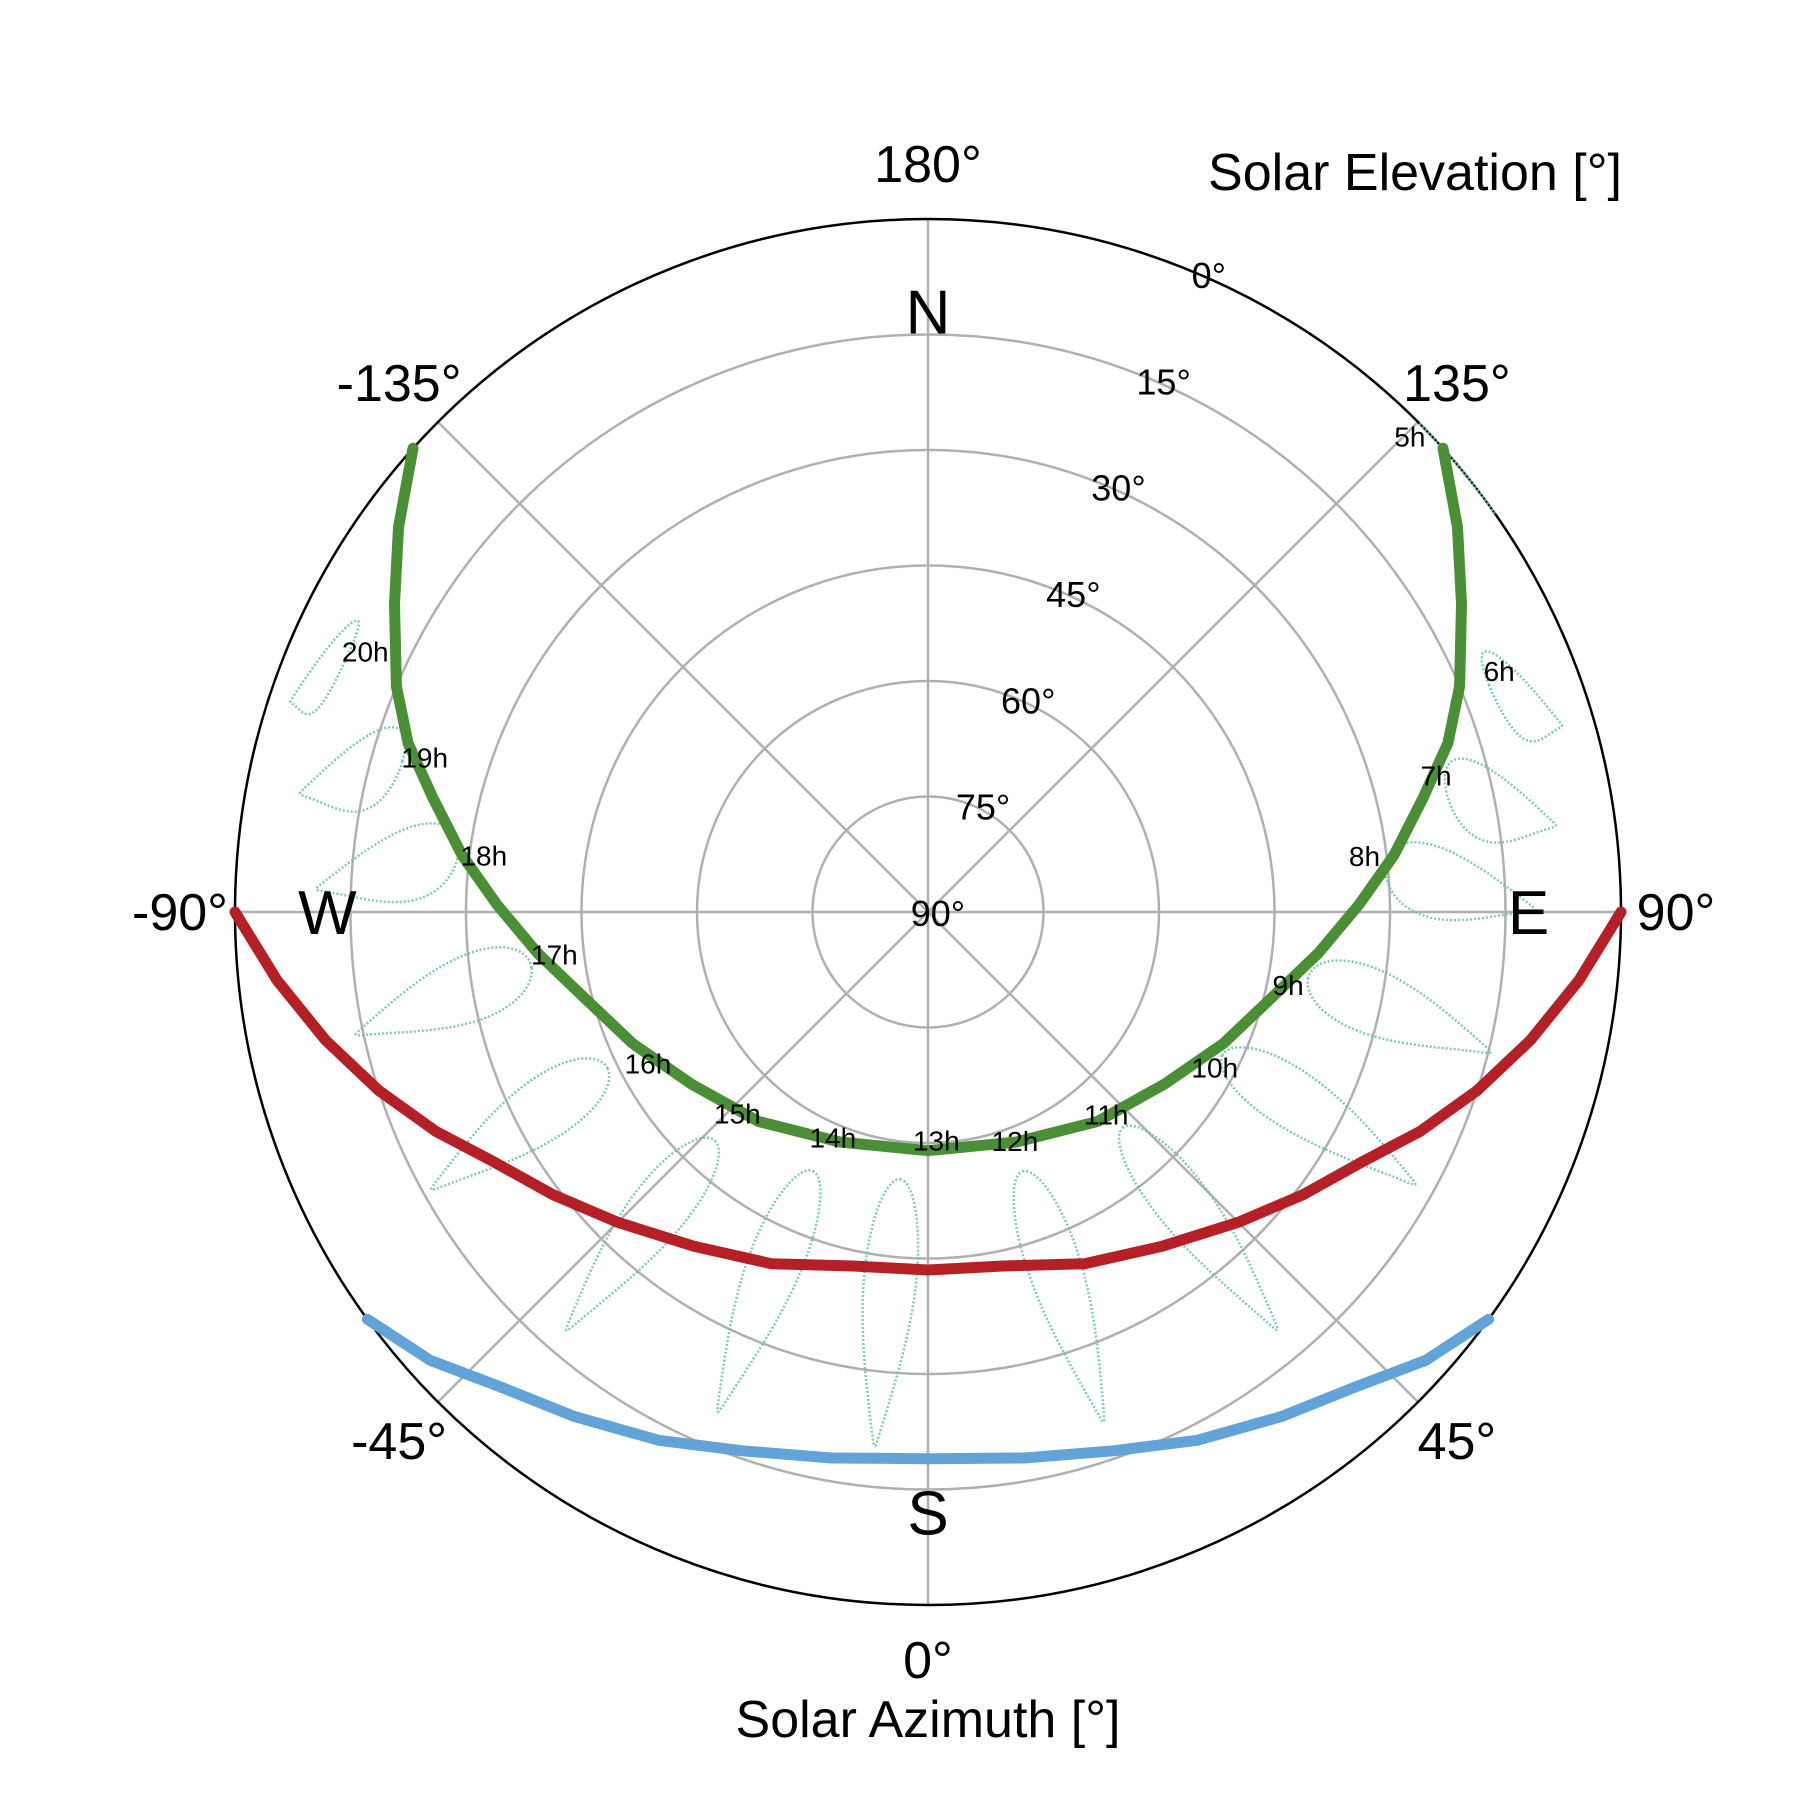 This screenshot has width=1800, height=1800. What do you see at coordinates (483, 855) in the screenshot?
I see `hour-label-18h: 18h` at bounding box center [483, 855].